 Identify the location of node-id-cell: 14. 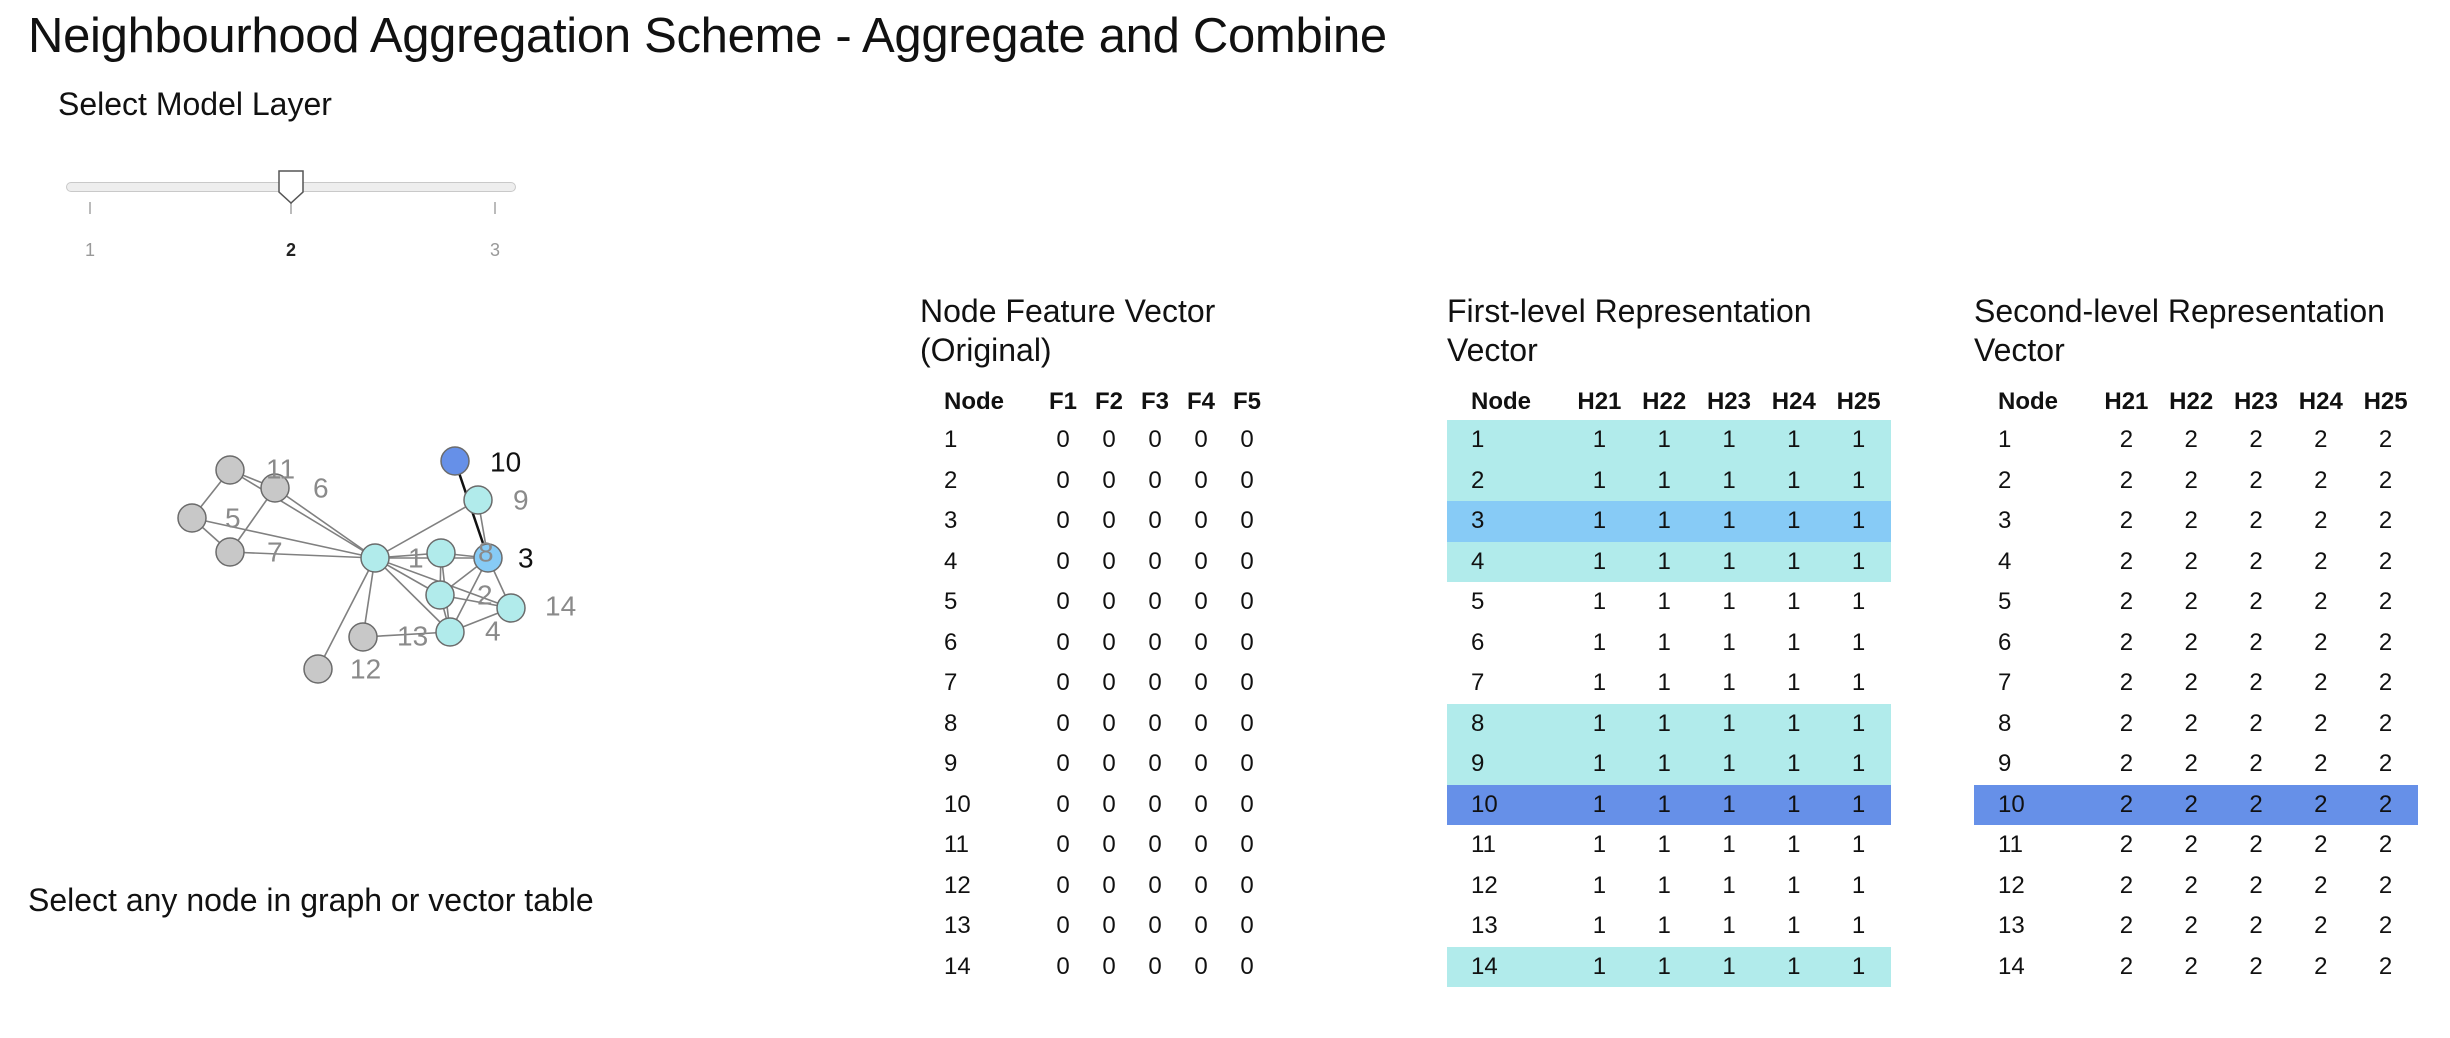
(1507, 967).